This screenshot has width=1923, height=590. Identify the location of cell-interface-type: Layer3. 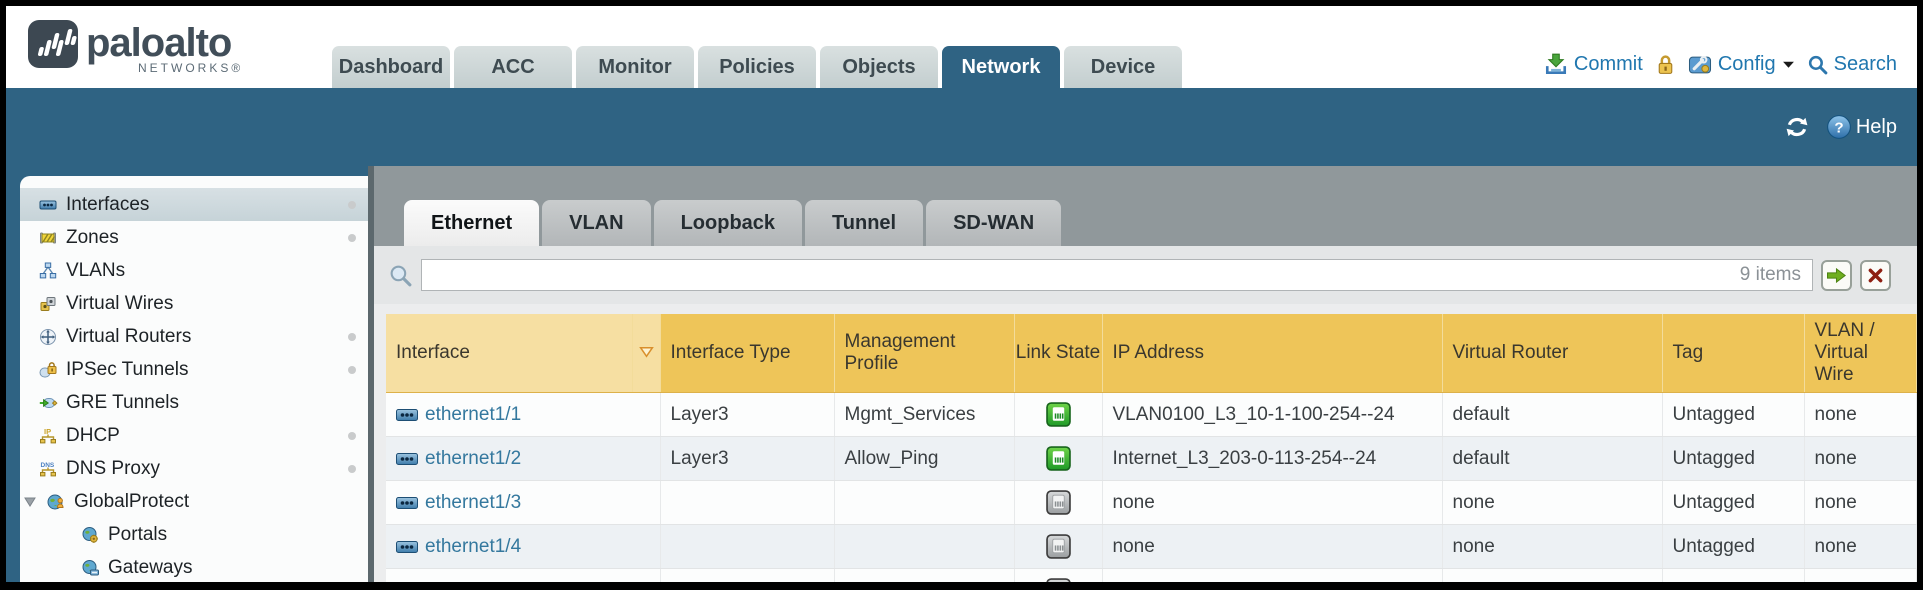
(747, 458).